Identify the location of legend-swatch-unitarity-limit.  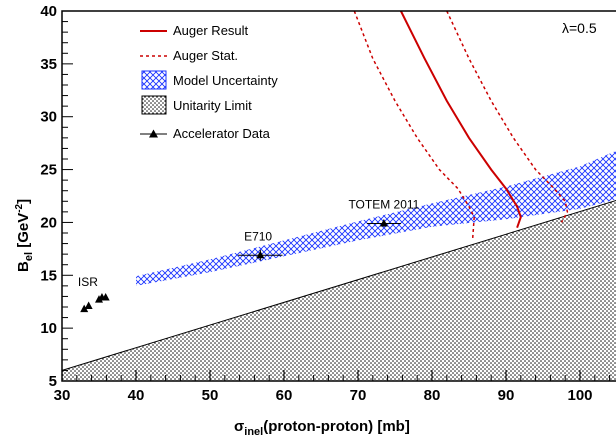
(154, 105).